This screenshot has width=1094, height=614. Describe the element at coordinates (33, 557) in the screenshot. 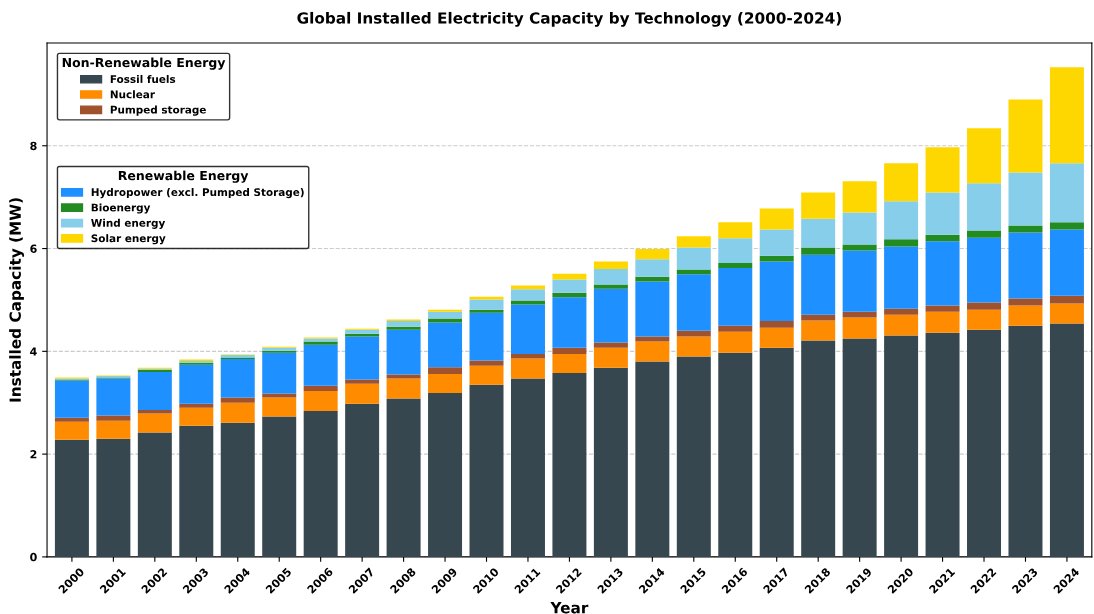

I see `y-tick-label: 0` at that location.